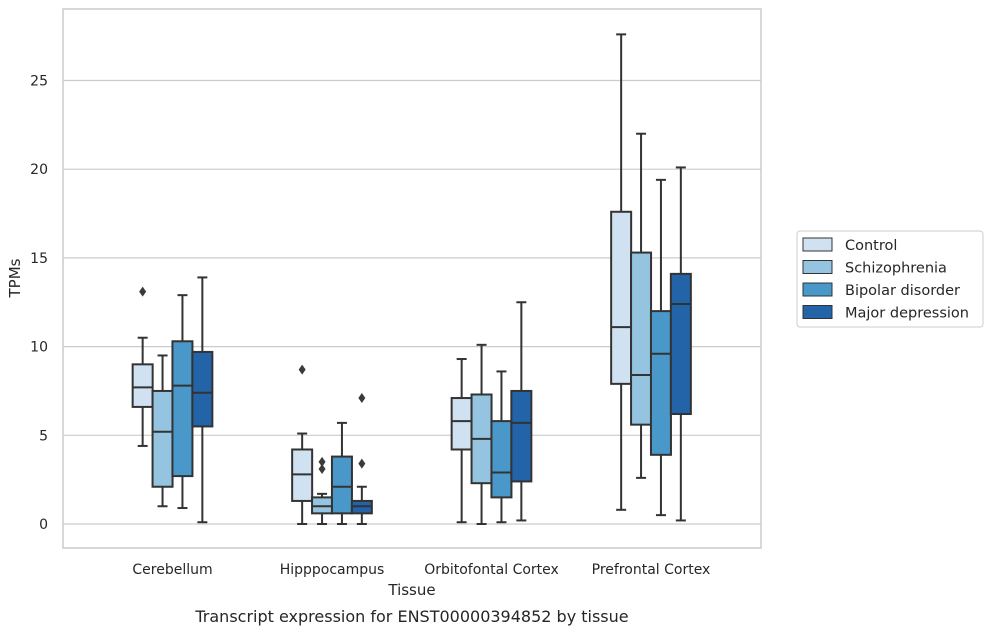 The width and height of the screenshot is (993, 634). I want to click on y-tick-label: 15, so click(39, 259).